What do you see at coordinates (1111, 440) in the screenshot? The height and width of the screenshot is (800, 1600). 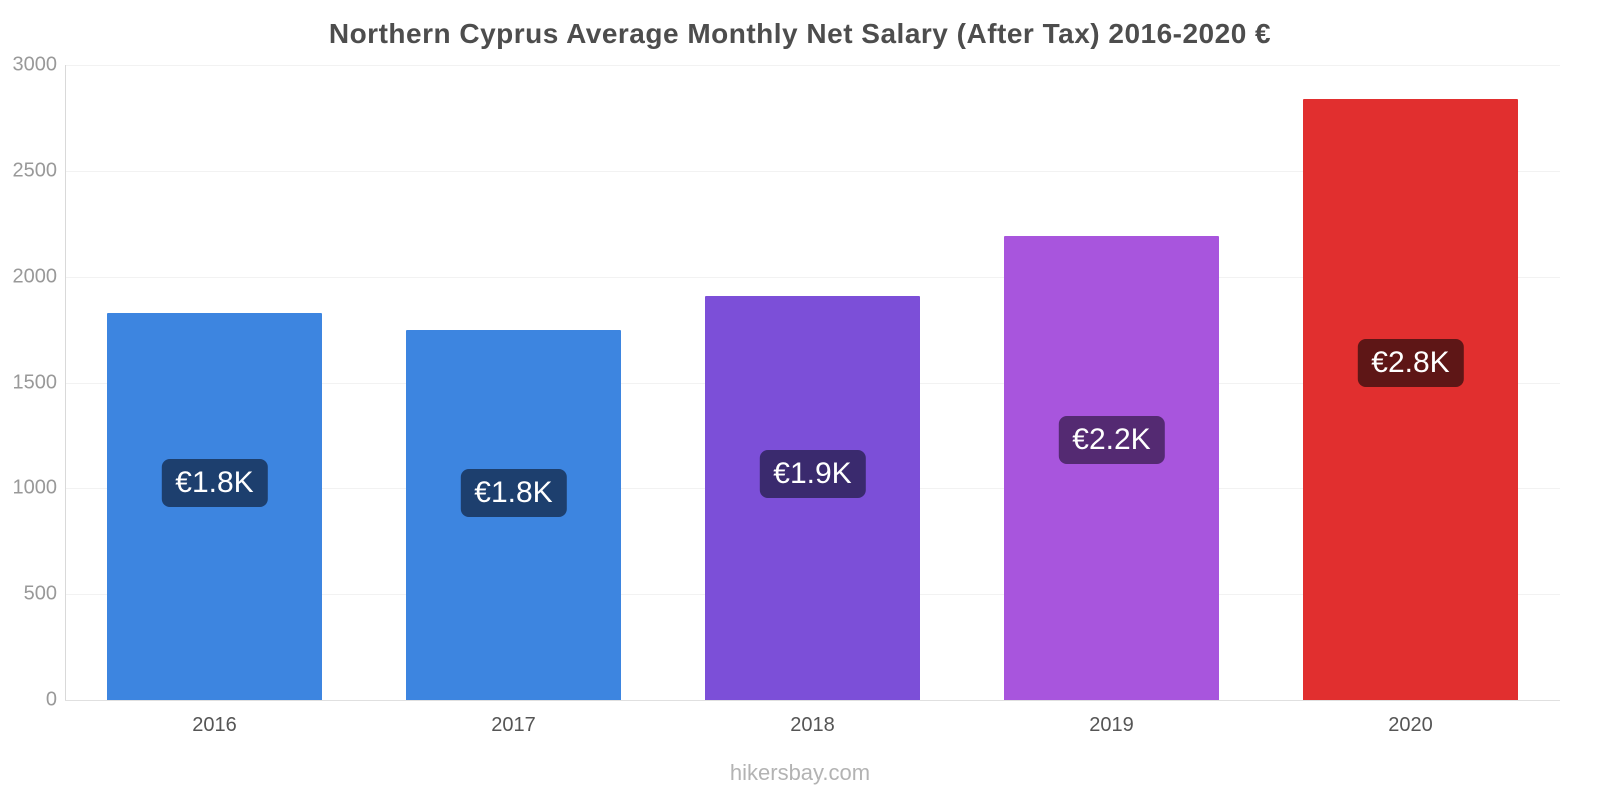 I see `bar-value-badge-2019: €2.2K` at bounding box center [1111, 440].